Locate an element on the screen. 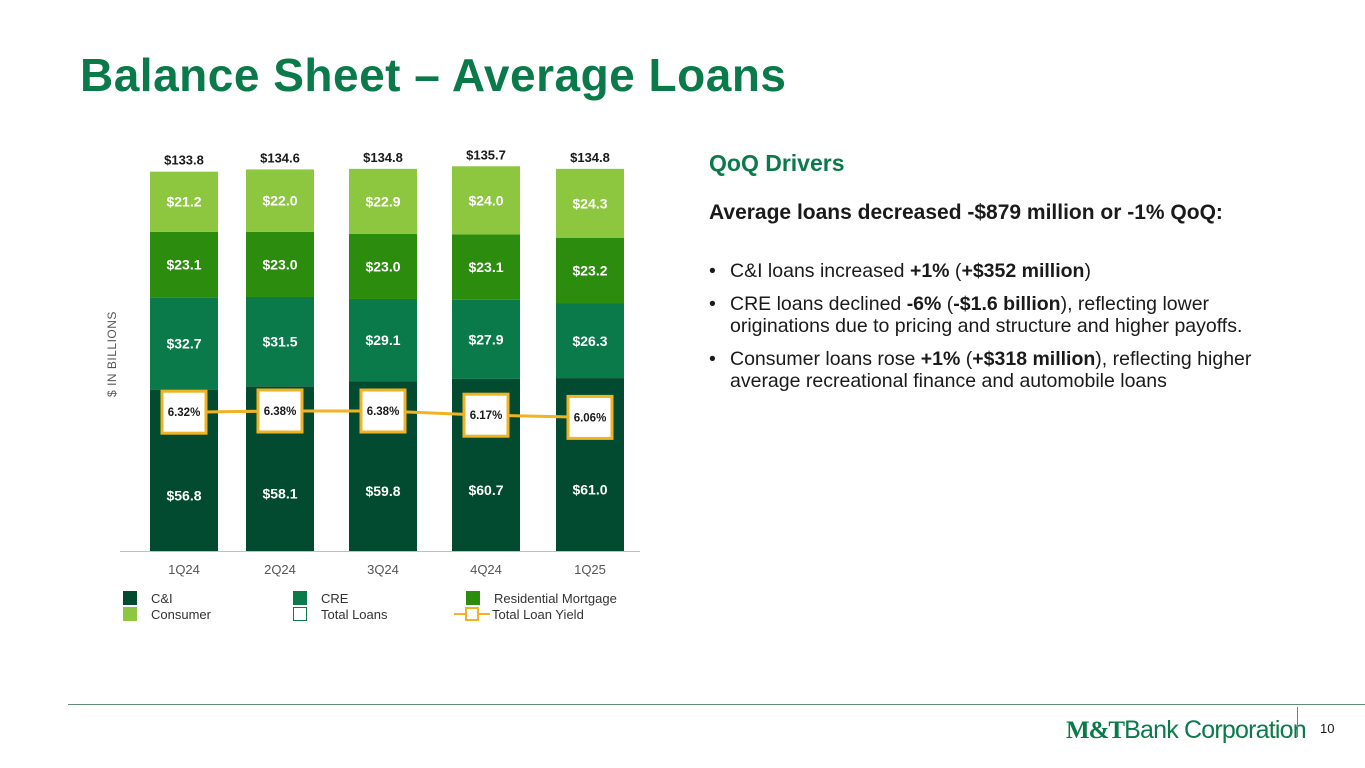 This screenshot has width=1365, height=768. legend-item-total-loan-yield: Total Loan Yield is located at coordinates (519, 614).